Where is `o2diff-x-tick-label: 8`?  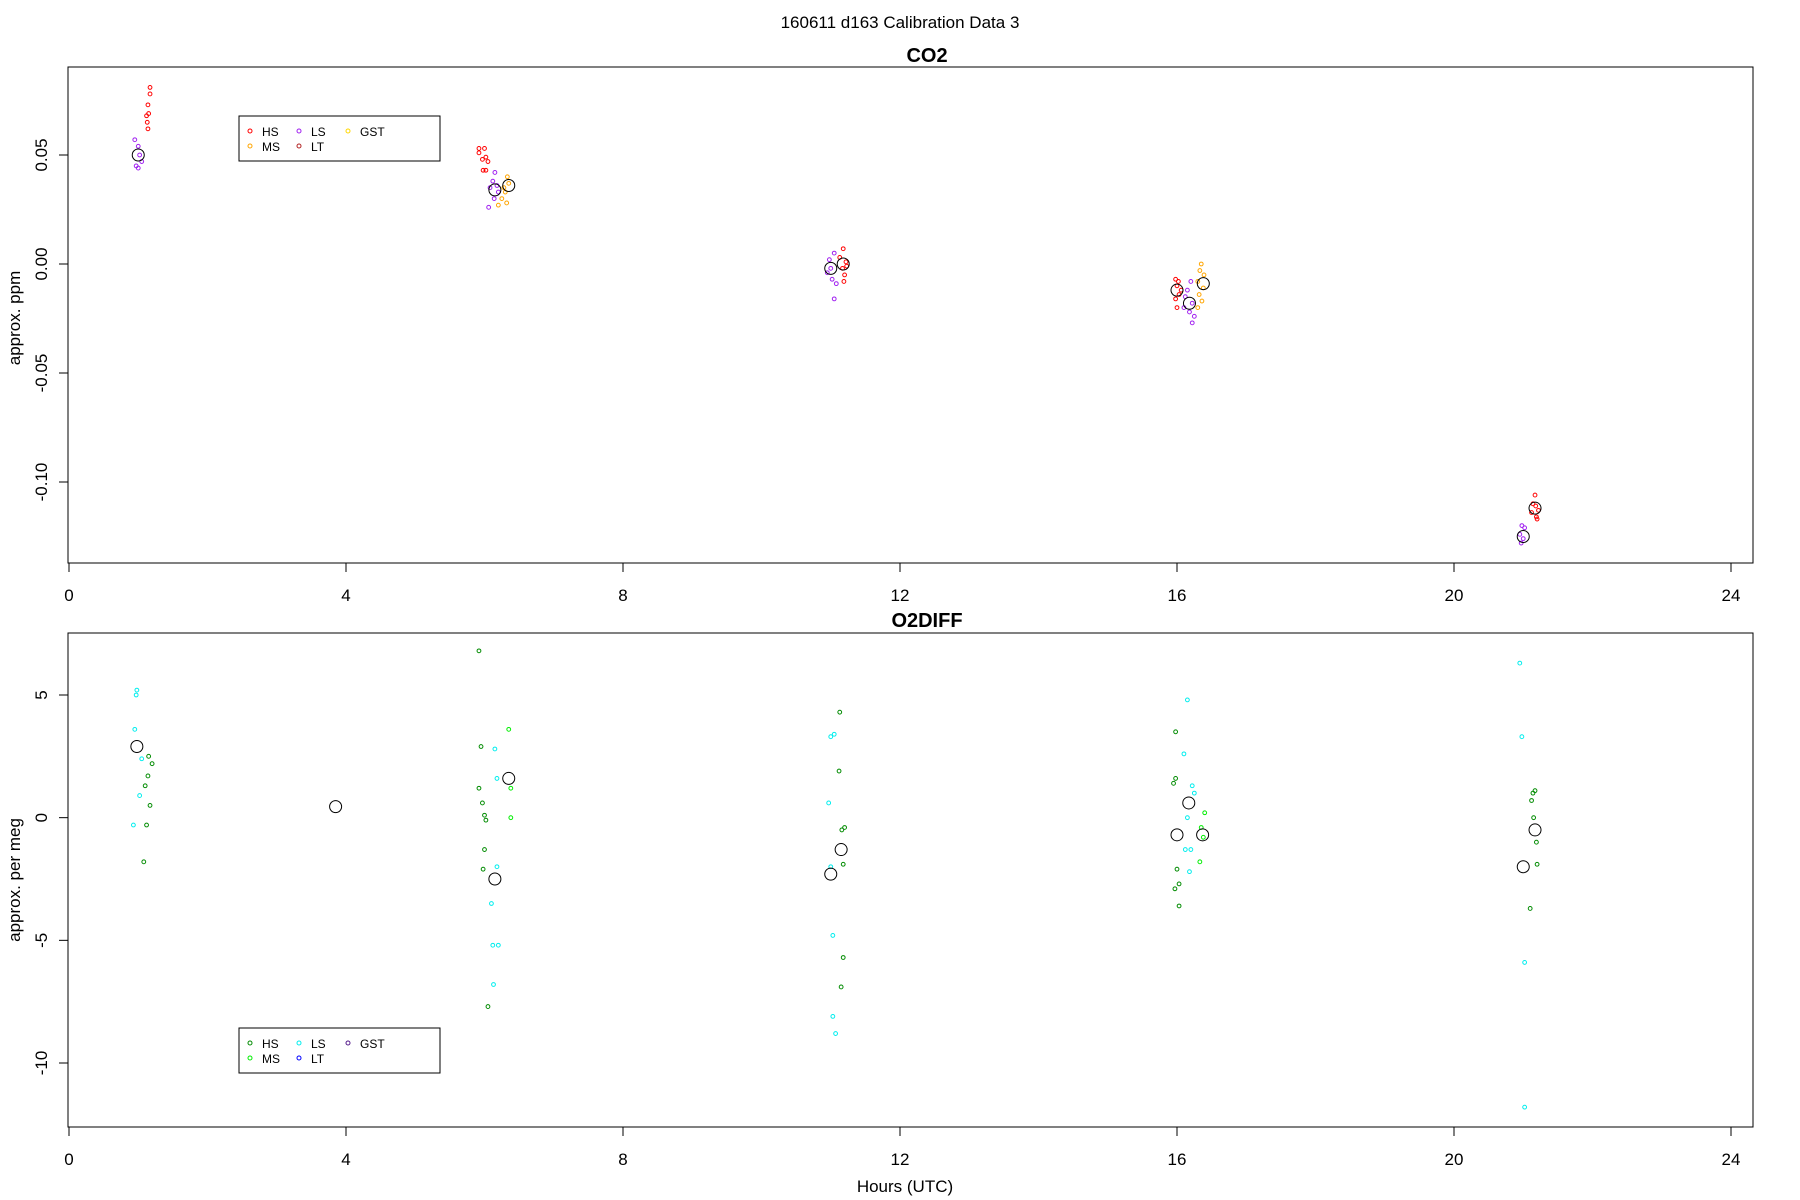
o2diff-x-tick-label: 8 is located at coordinates (622, 1159).